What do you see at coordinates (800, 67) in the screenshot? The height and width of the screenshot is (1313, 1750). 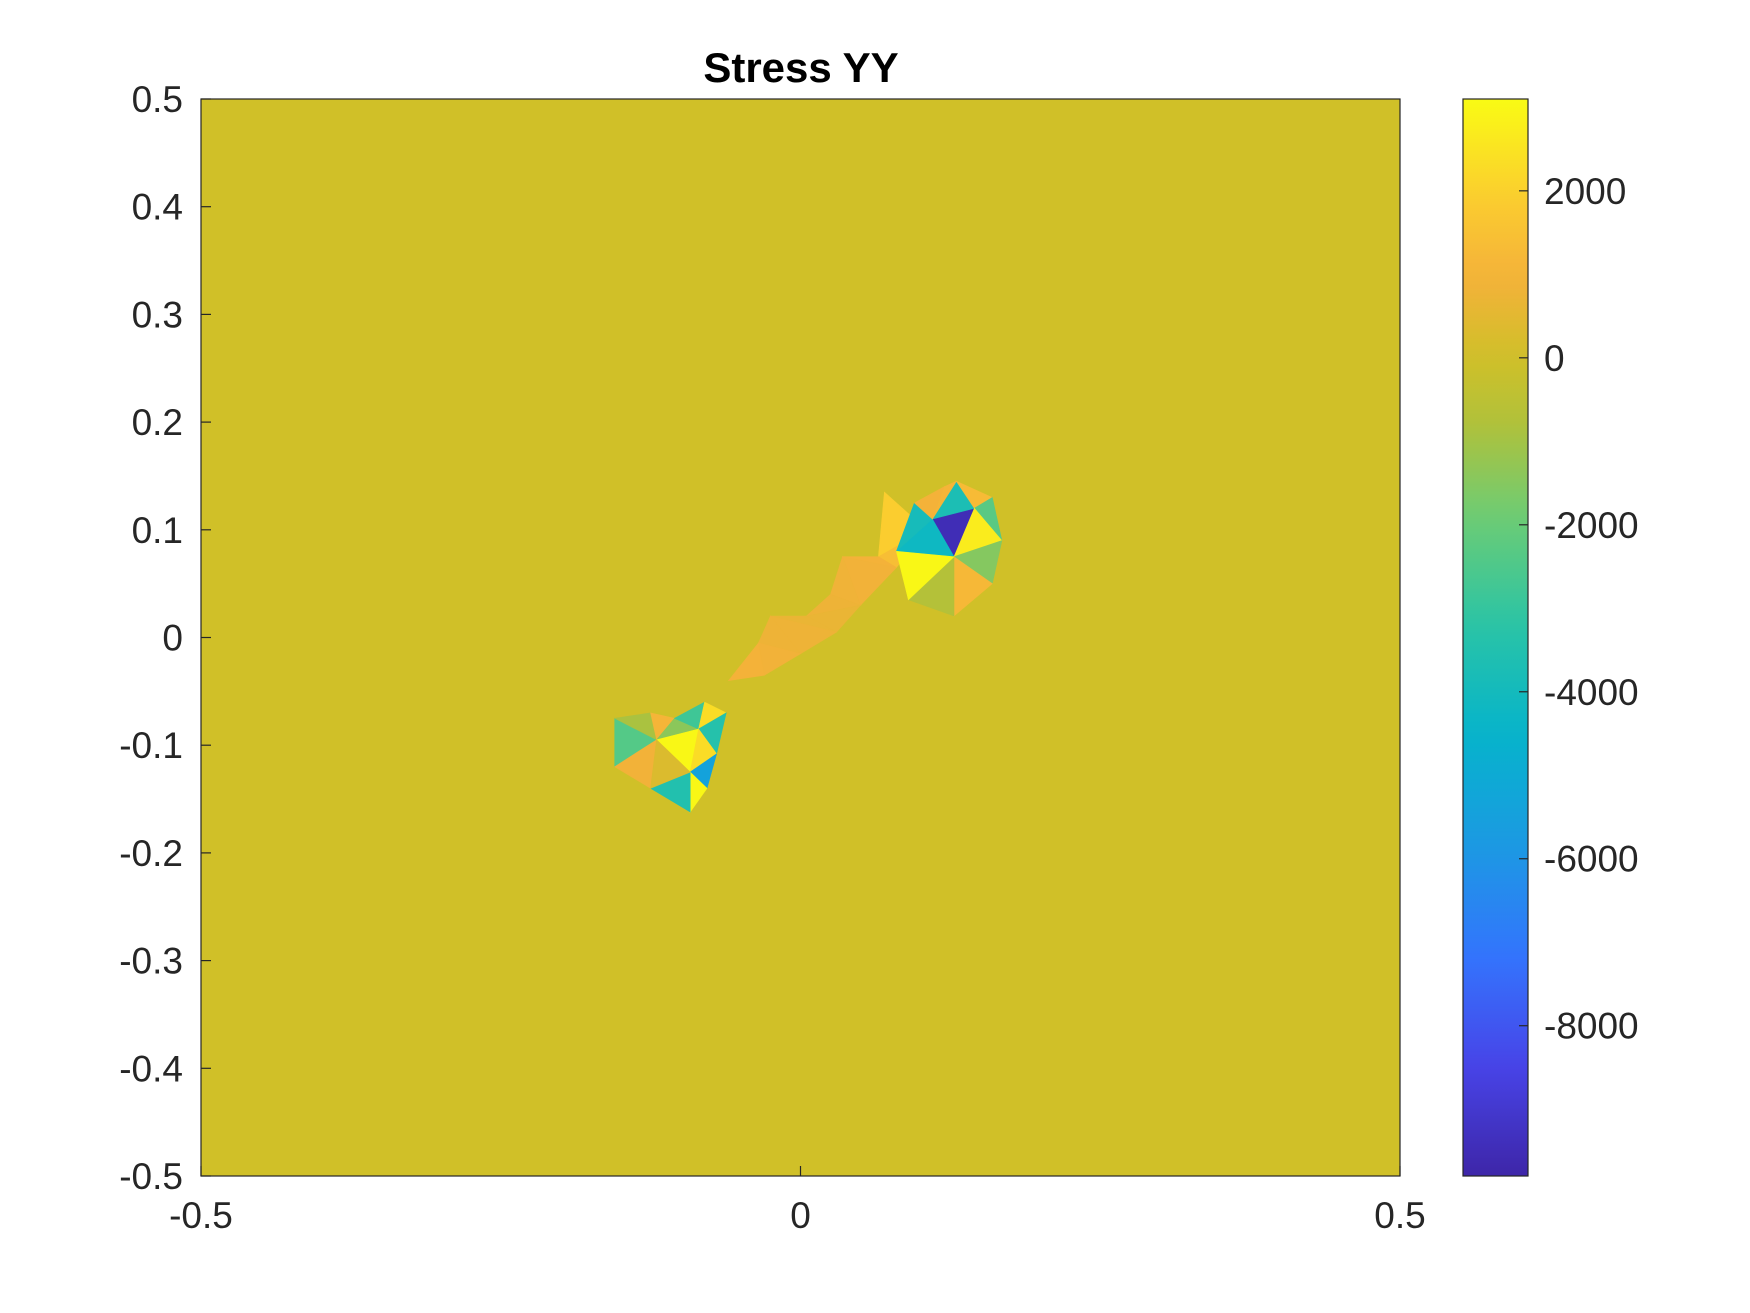 I see `chart-title: Stress YY` at bounding box center [800, 67].